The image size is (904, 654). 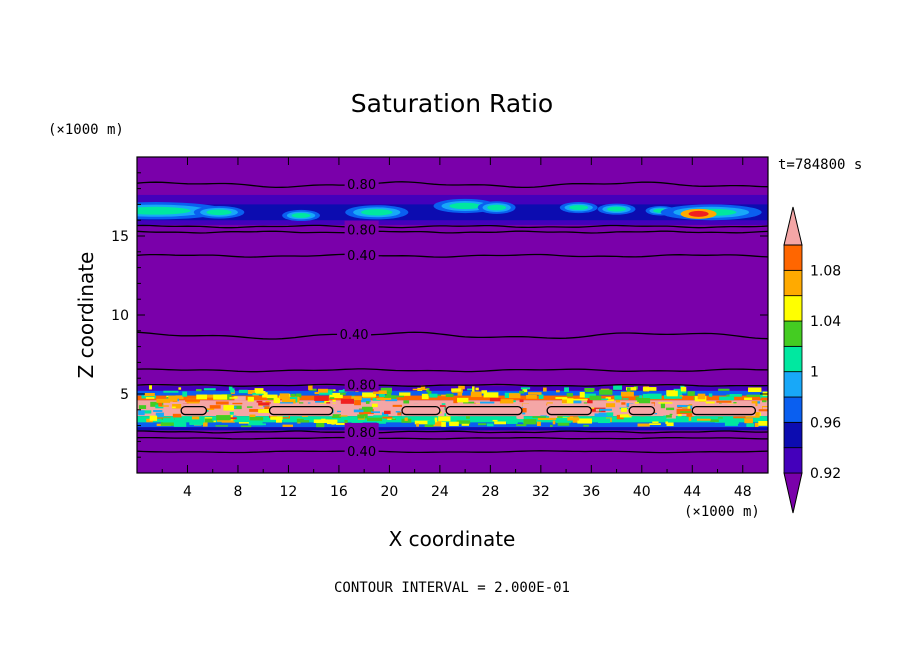 What do you see at coordinates (452, 232) in the screenshot?
I see `contour-line-upper-second` at bounding box center [452, 232].